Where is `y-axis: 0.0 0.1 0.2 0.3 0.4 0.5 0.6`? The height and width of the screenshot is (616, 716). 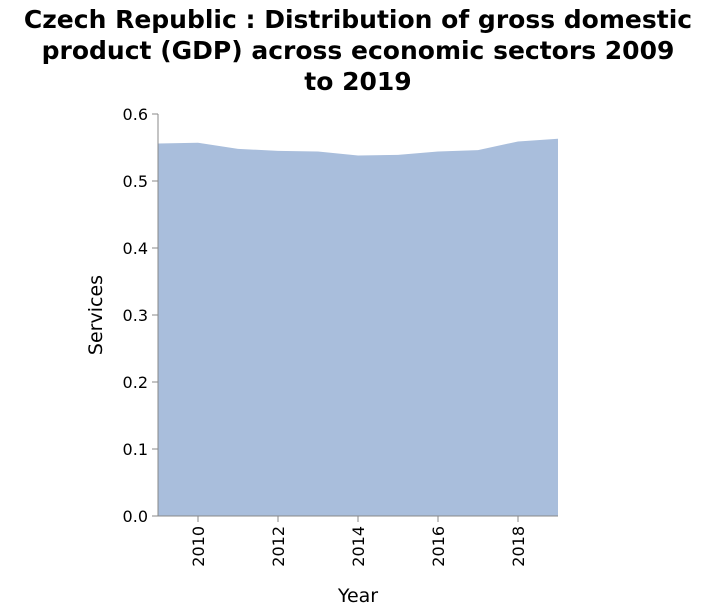 y-axis: 0.0 0.1 0.2 0.3 0.4 0.5 0.6 is located at coordinates (141, 315).